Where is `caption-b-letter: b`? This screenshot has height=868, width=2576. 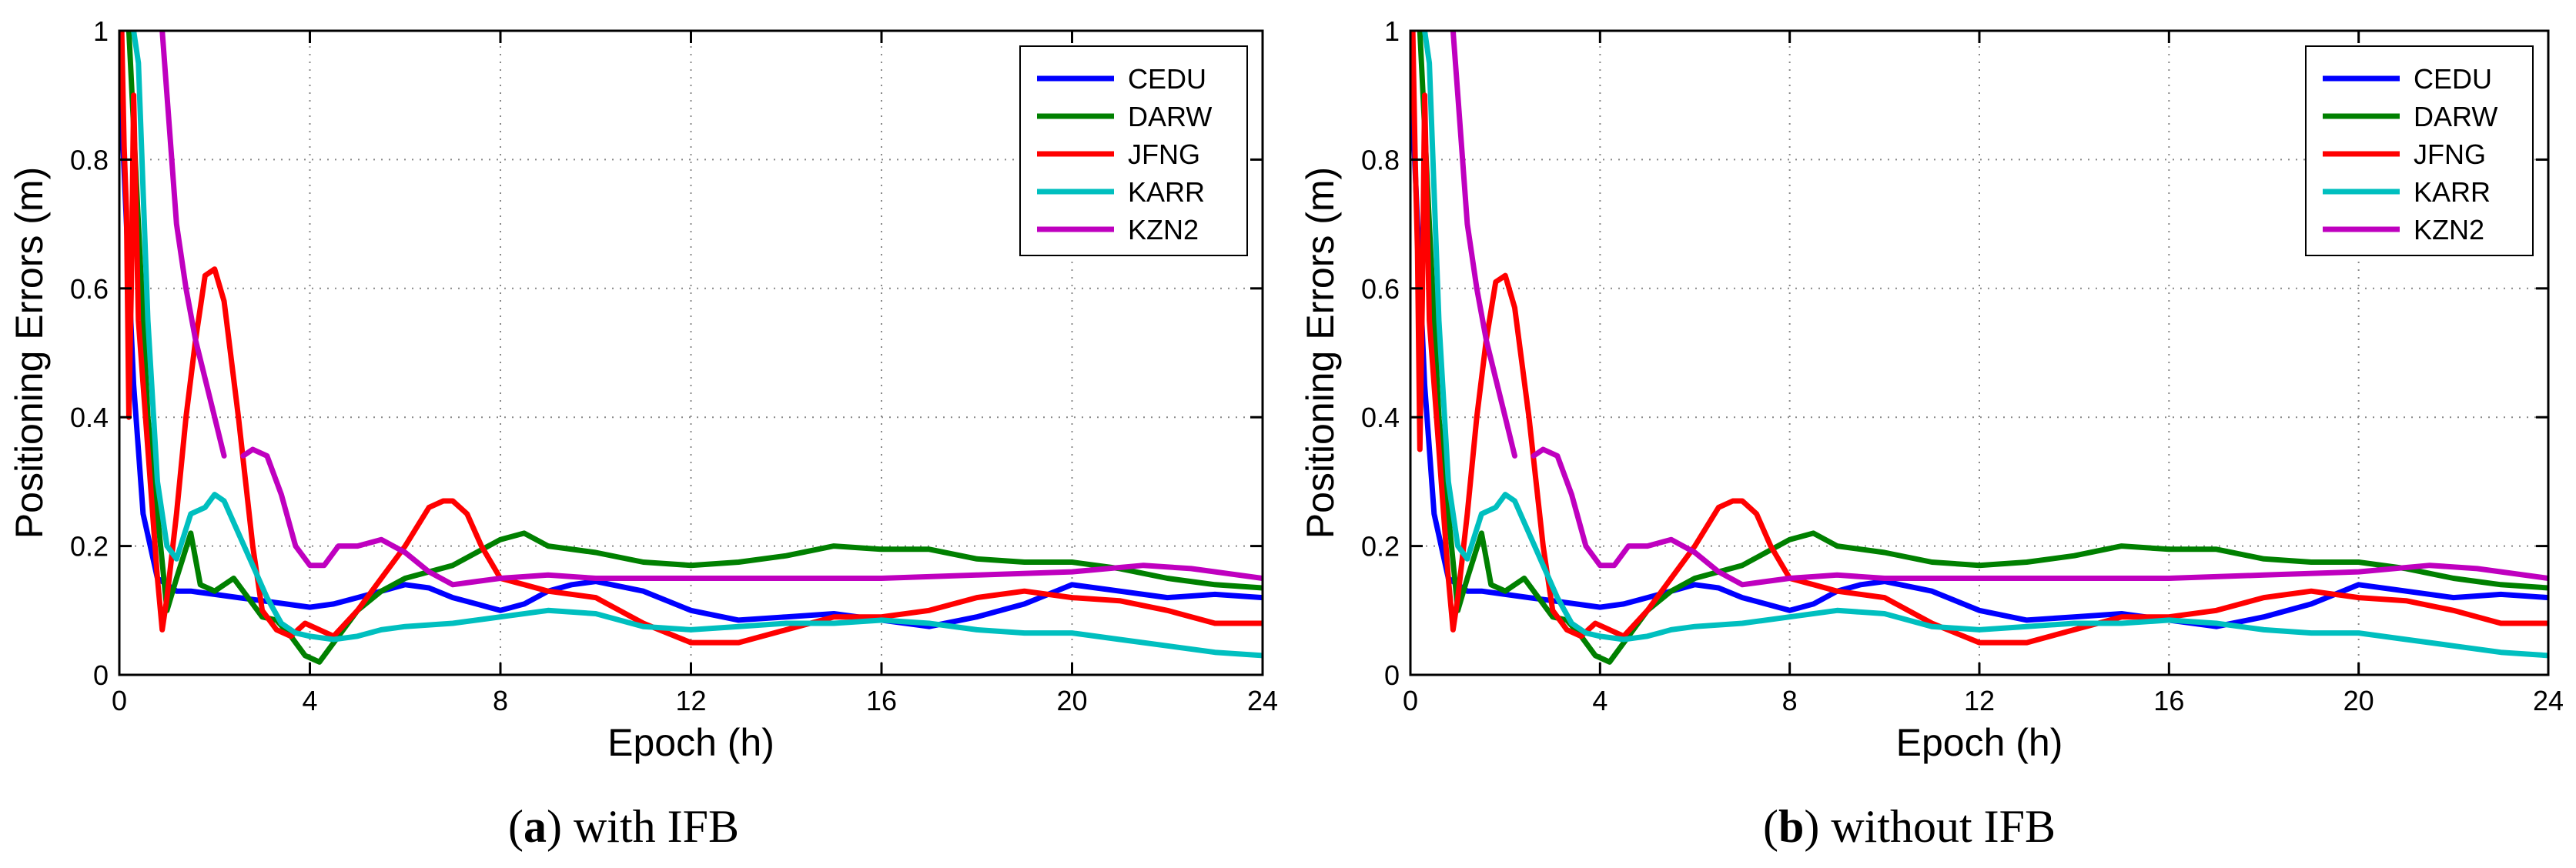 caption-b-letter: b is located at coordinates (1792, 826).